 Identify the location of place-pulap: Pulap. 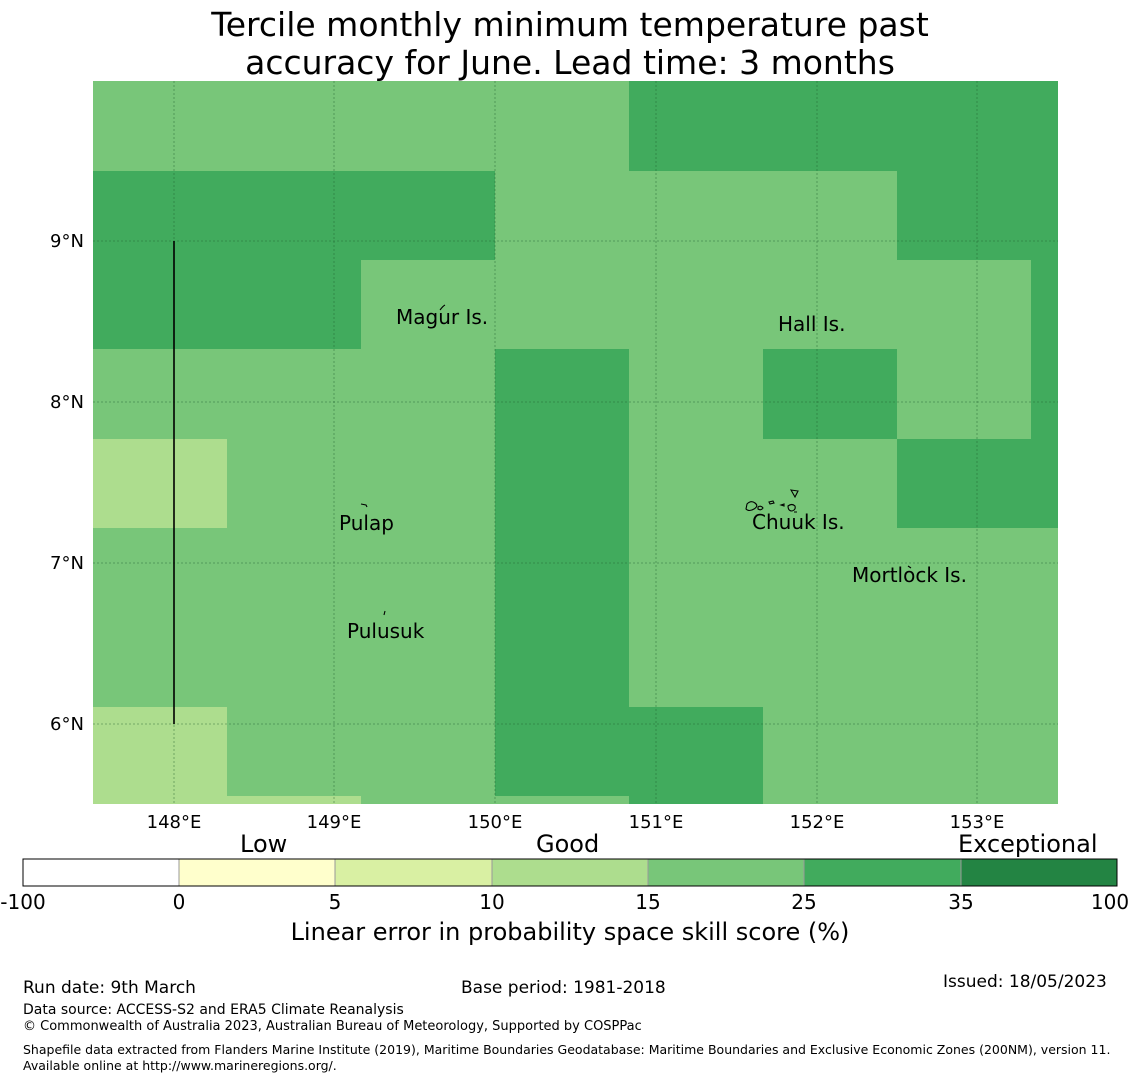
(366, 523).